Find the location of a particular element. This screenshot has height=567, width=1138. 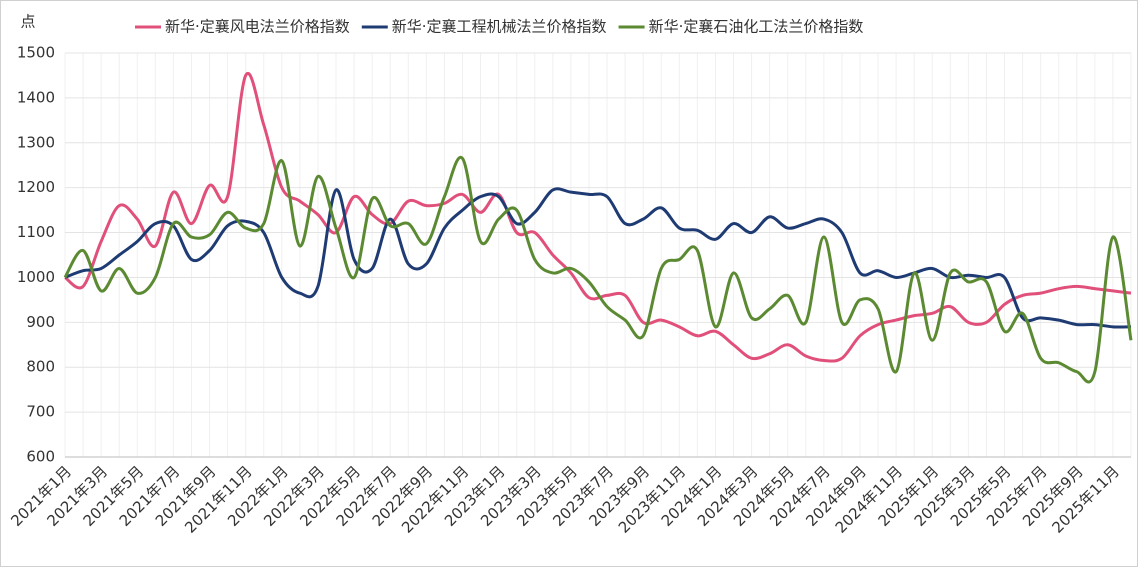

y-axis-label: 点 is located at coordinates (27, 22).